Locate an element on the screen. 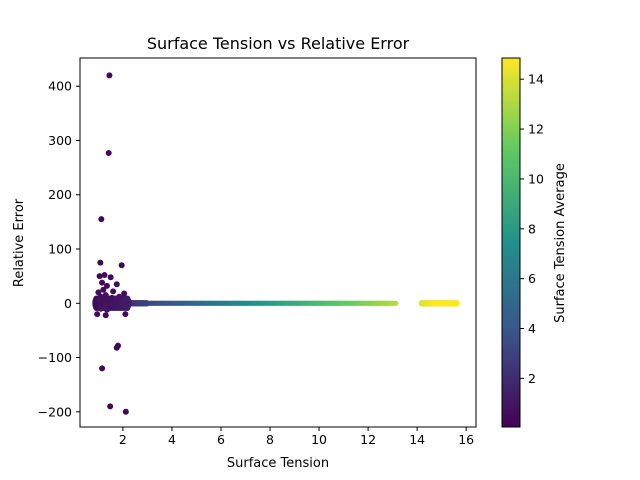  colorbar-tick-label: 12 is located at coordinates (536, 129).